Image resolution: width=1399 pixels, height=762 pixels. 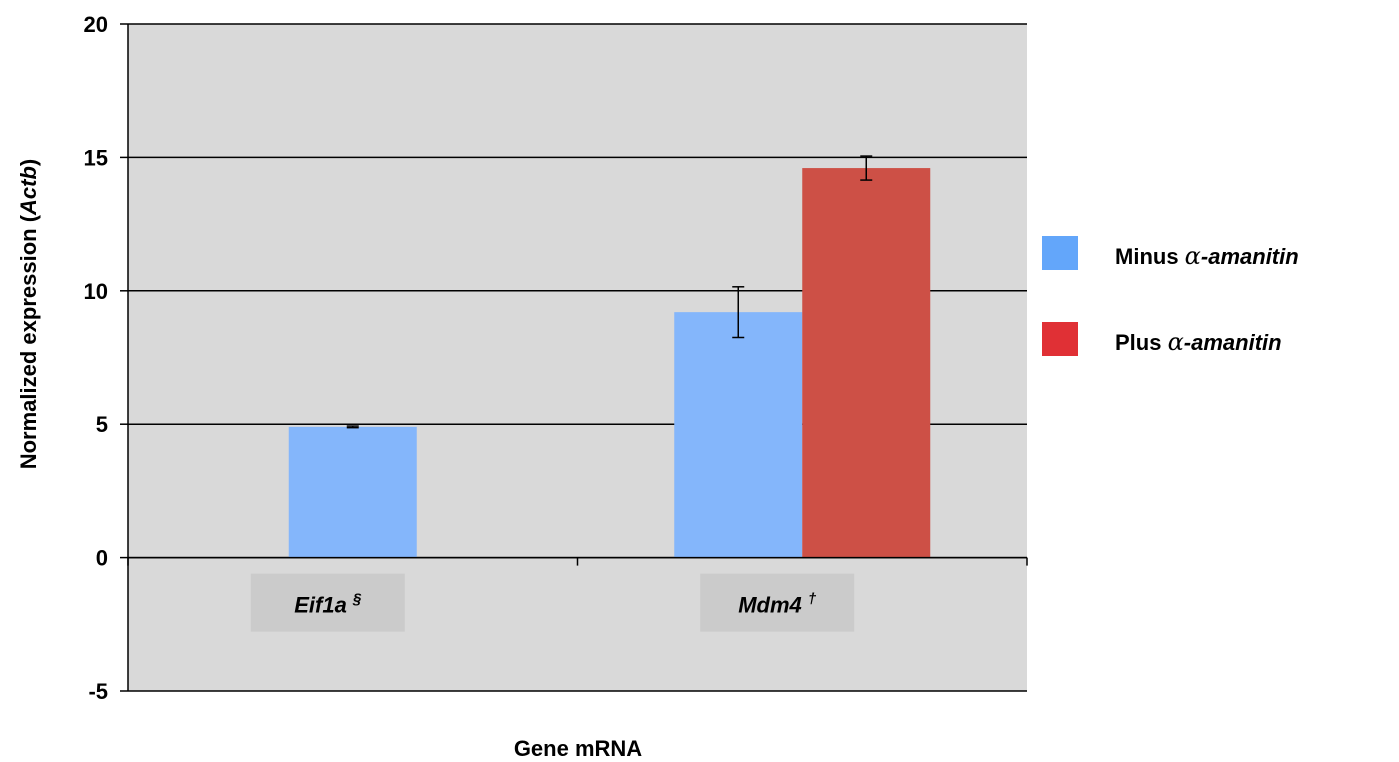 What do you see at coordinates (102, 424) in the screenshot?
I see `y-tick-label: 5` at bounding box center [102, 424].